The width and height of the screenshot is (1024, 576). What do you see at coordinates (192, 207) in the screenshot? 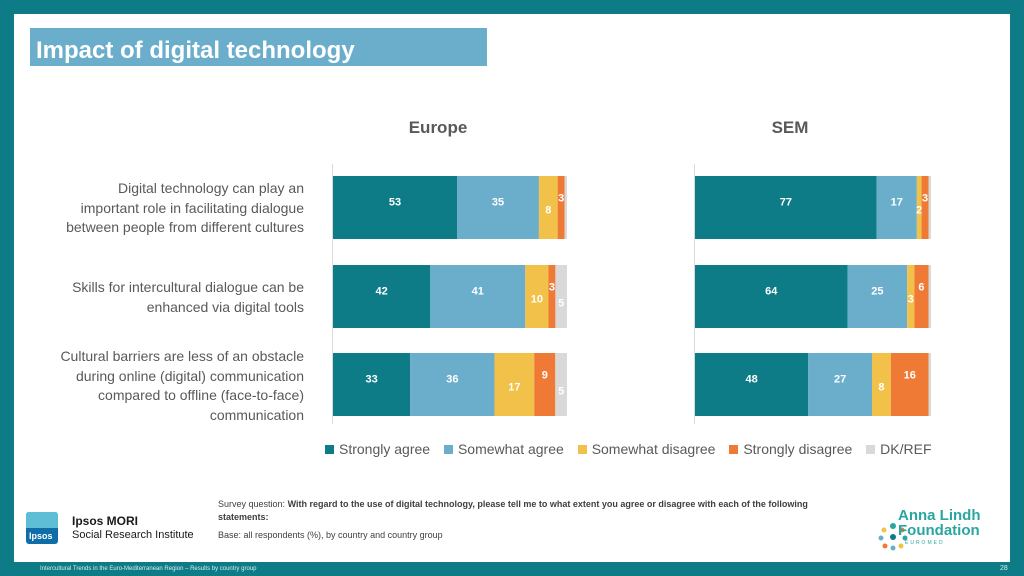
I see `statement-1-line-2: important role in facilitating dialogue` at bounding box center [192, 207].